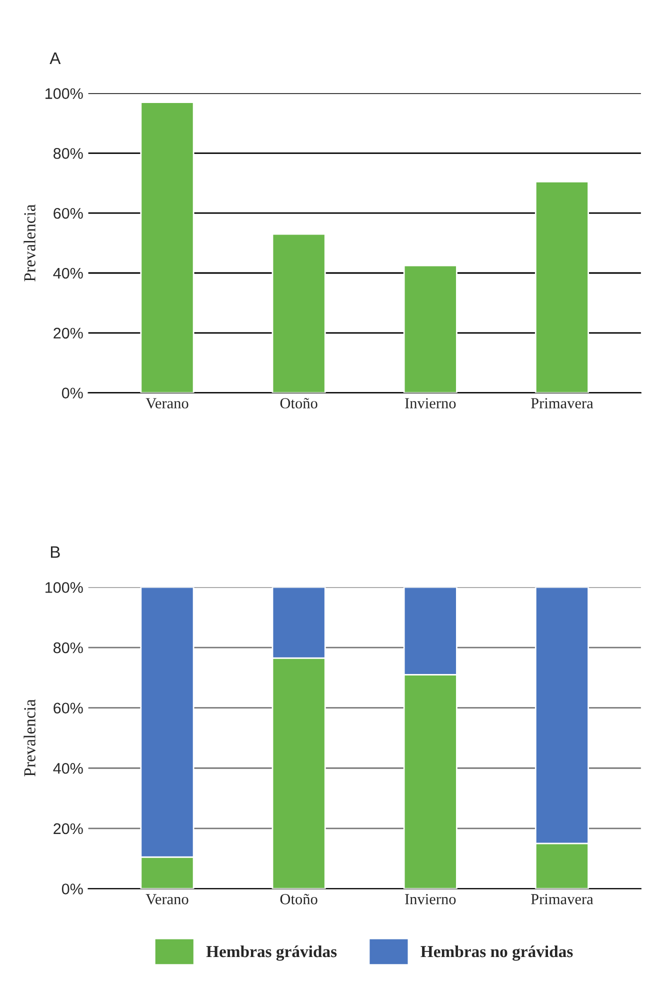 The width and height of the screenshot is (654, 982). Describe the element at coordinates (55, 58) in the screenshot. I see `chart-title: A` at that location.